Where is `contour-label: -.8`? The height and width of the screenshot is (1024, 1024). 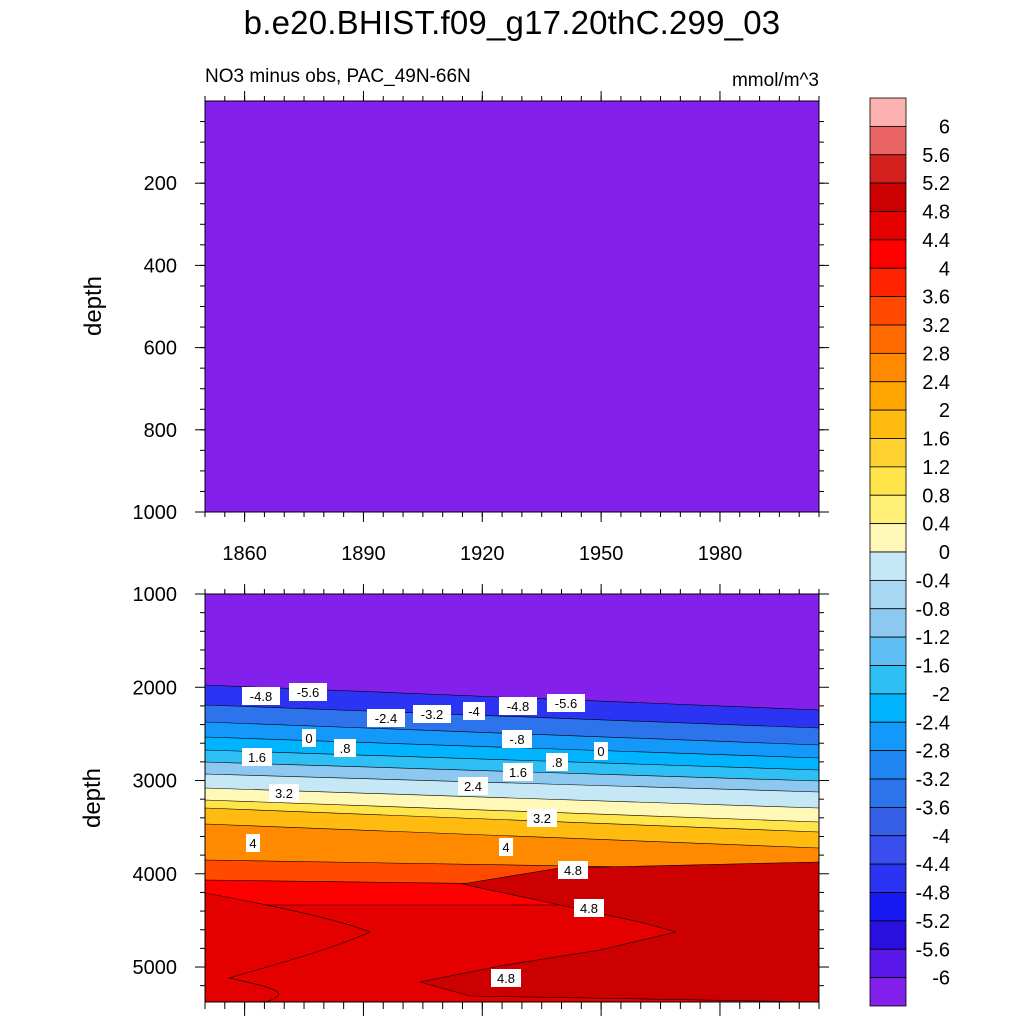
contour-label: -.8 is located at coordinates (517, 739).